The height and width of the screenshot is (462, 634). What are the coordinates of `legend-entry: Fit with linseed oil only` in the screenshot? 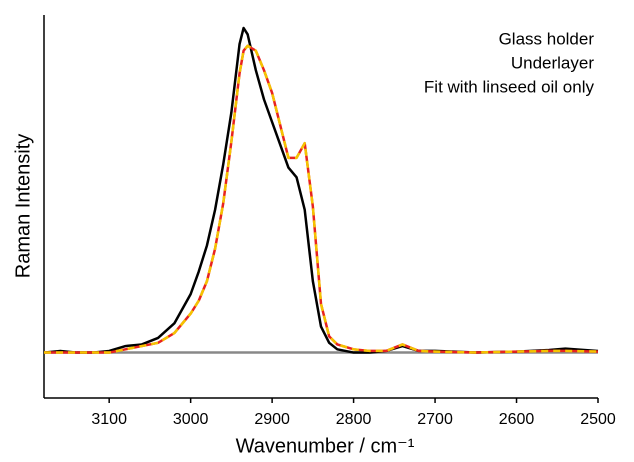 It's located at (509, 86).